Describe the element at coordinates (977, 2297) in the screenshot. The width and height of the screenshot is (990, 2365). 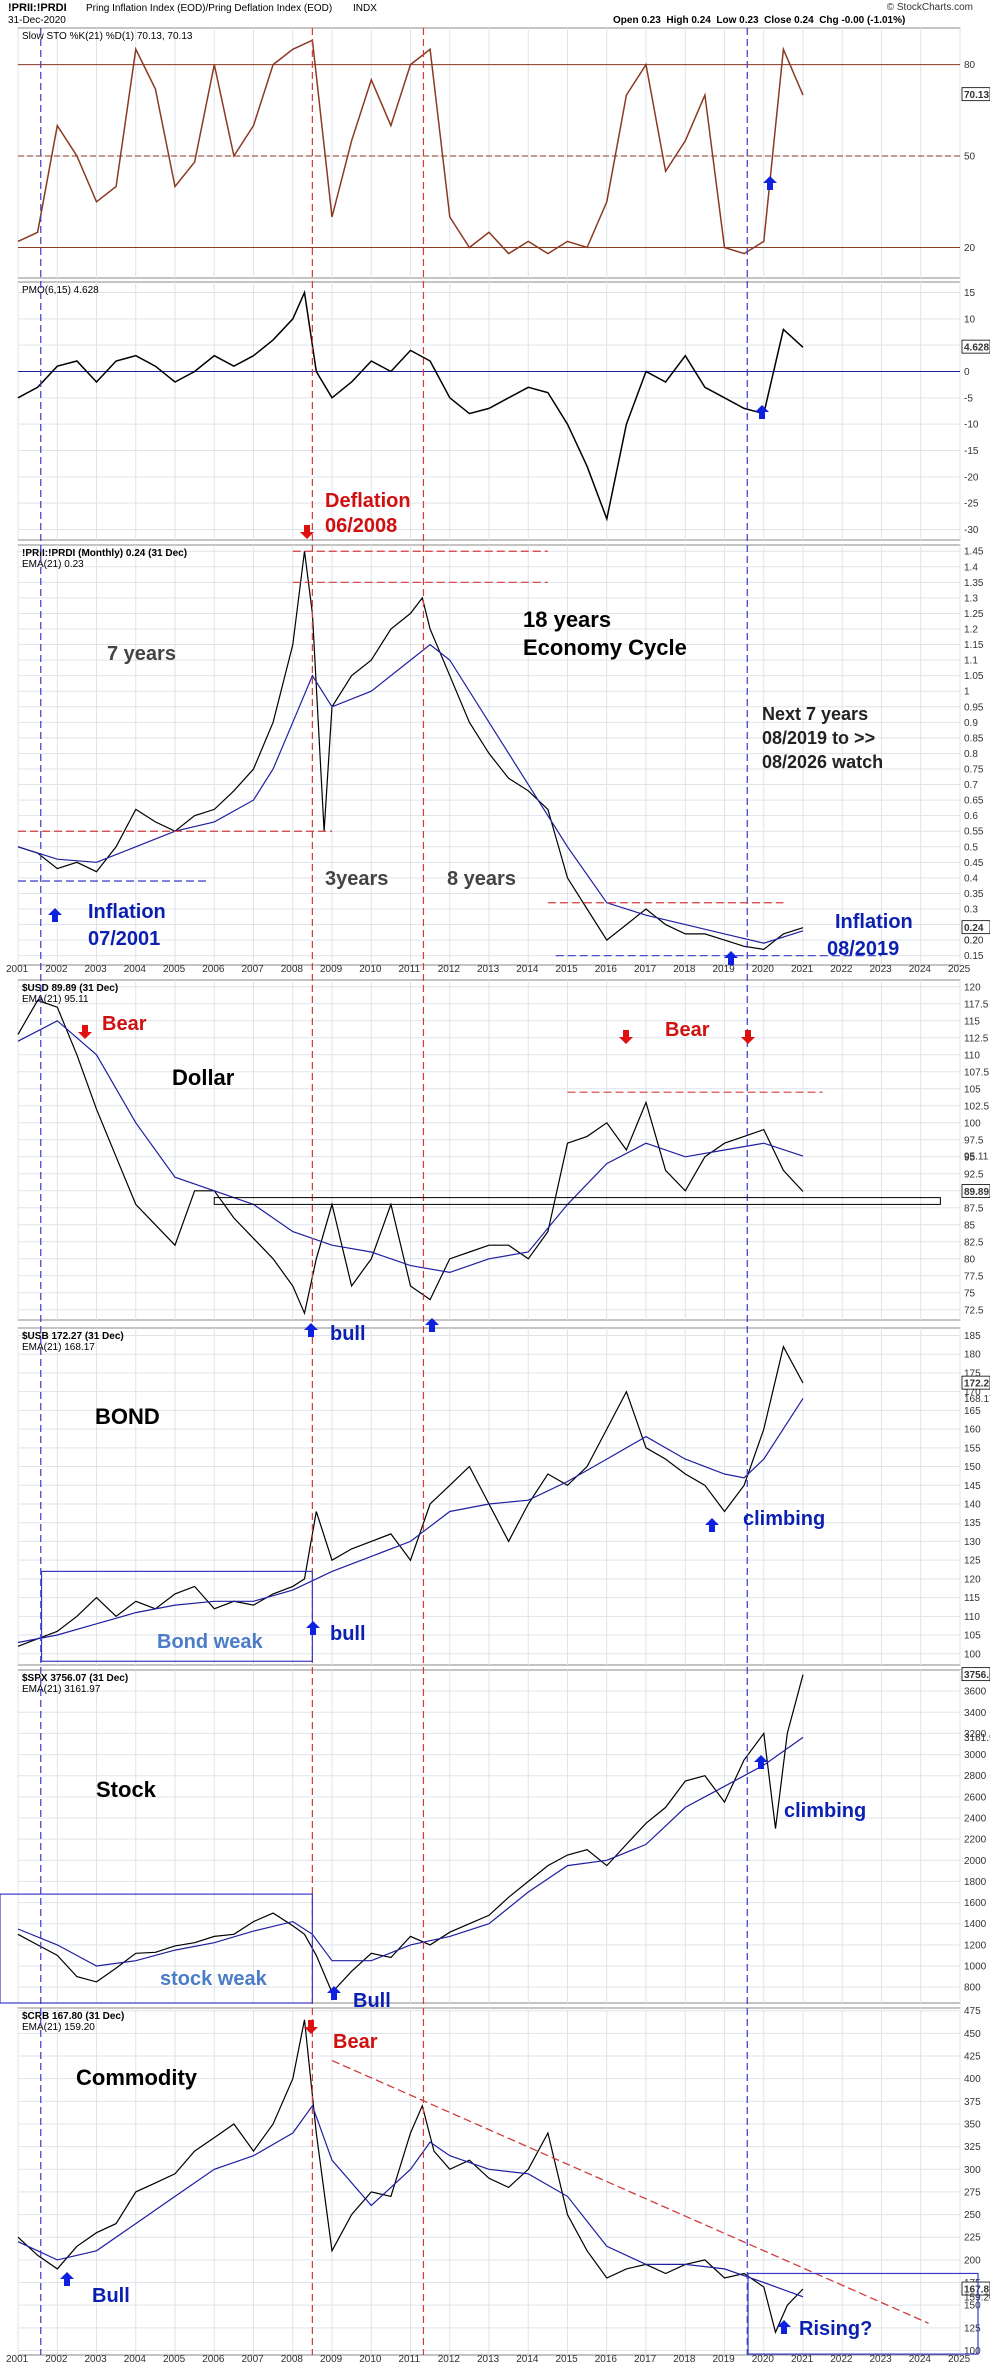
I see `last-ema-label: 159.20` at that location.